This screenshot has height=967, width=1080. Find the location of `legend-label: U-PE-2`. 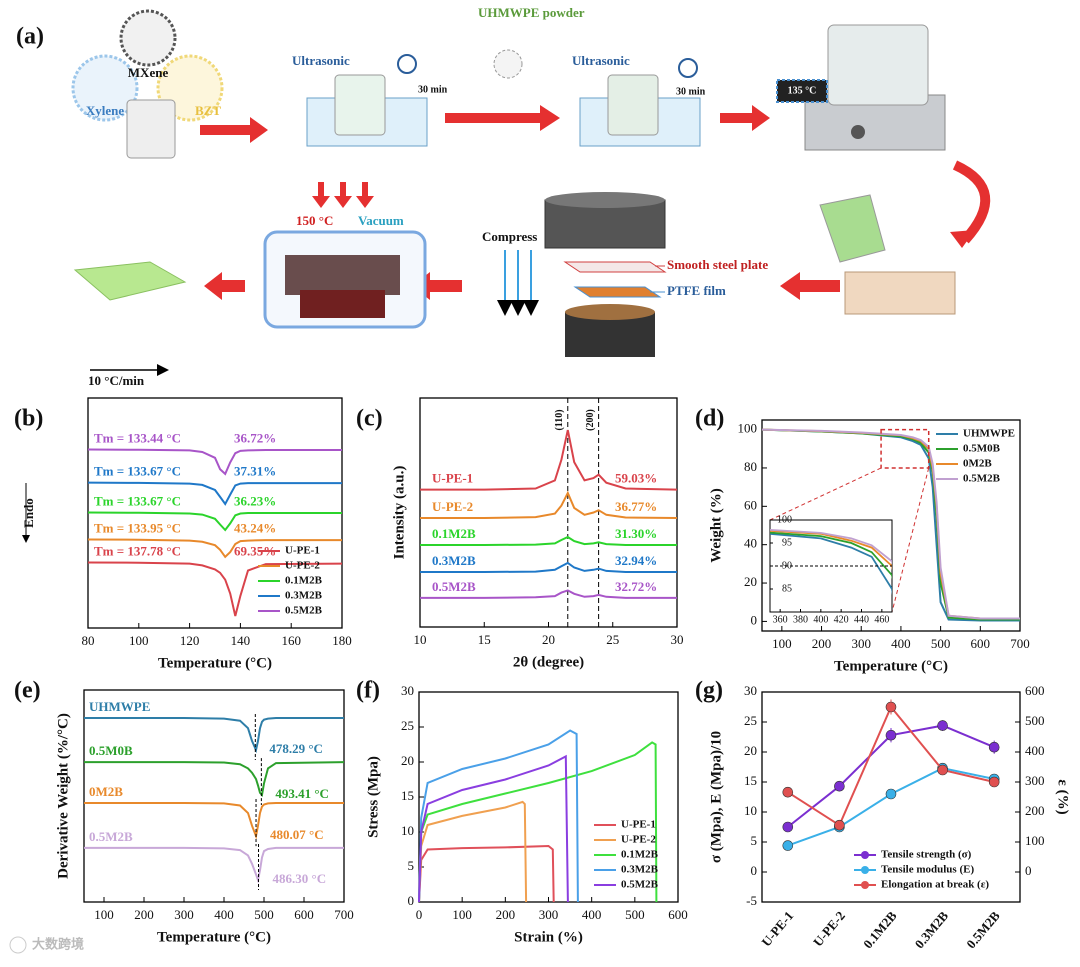

legend-label: U-PE-2 is located at coordinates (302, 566).